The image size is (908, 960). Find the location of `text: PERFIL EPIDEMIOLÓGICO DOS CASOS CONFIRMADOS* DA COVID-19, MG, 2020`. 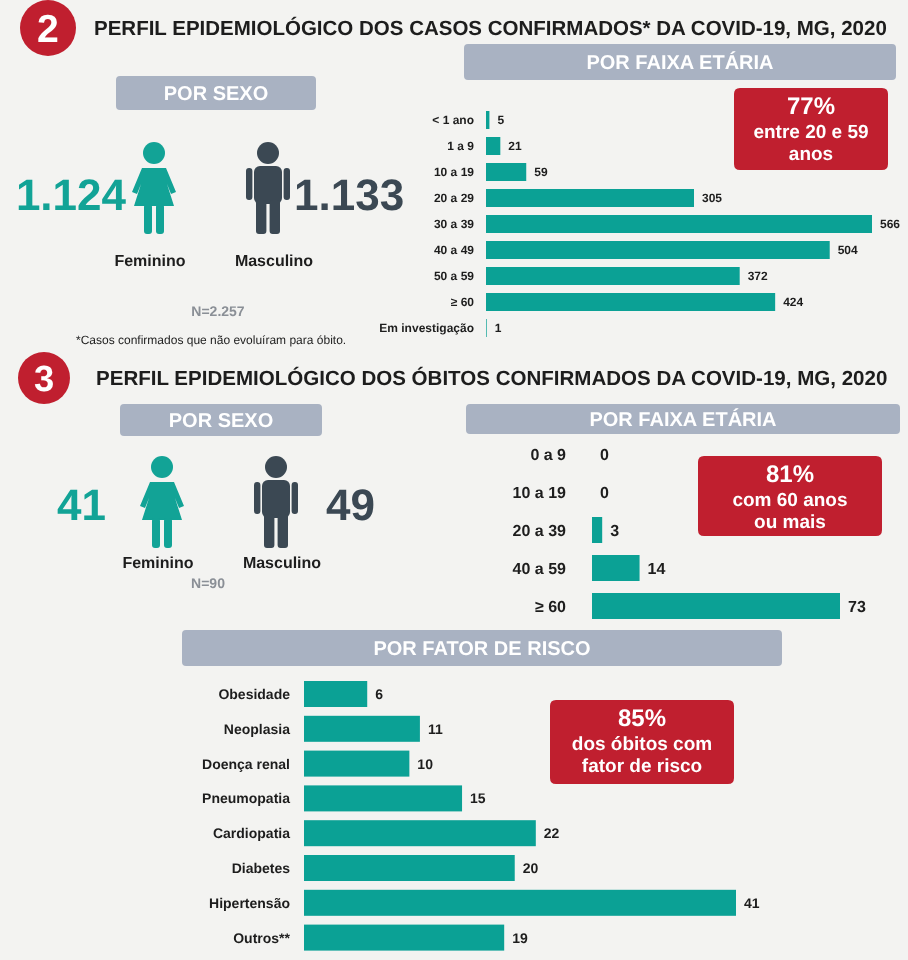

text: PERFIL EPIDEMIOLÓGICO DOS CASOS CONFIRMADOS* DA COVID-19, MG, 2020 is located at coordinates (491, 28).